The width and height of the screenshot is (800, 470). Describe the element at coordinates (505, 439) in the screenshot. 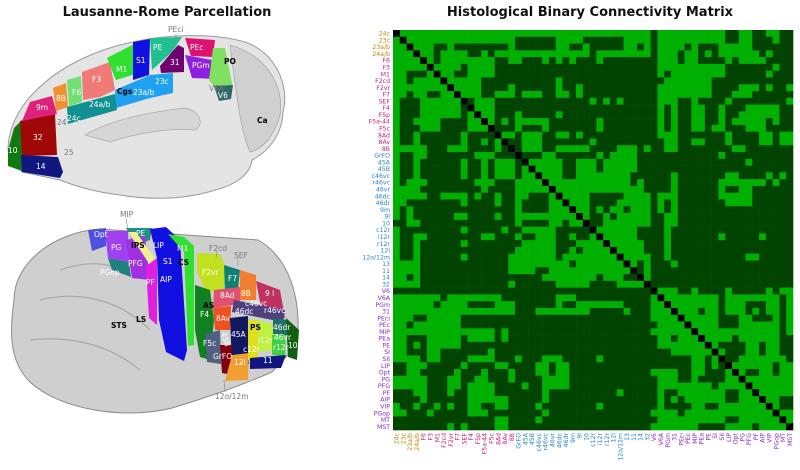

I see `x-tick-label: 8Av` at that location.